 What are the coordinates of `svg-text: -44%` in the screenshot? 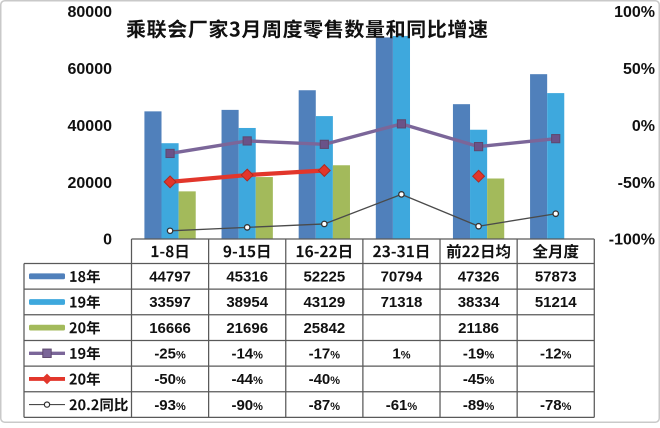 It's located at (247, 379).